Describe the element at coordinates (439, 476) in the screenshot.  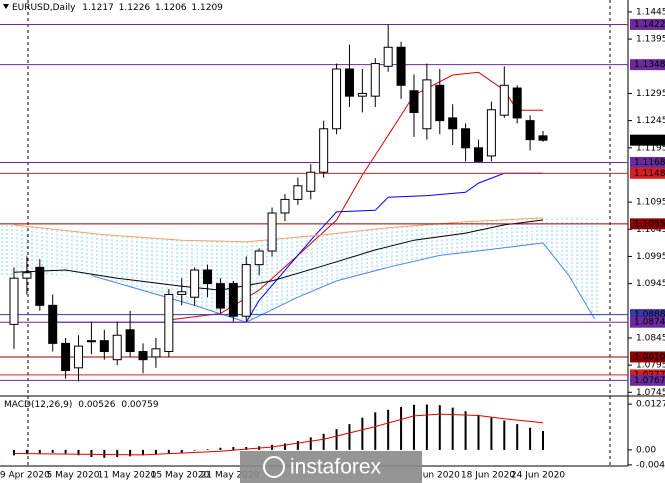
I see `x-tick-label: Jun 2020` at that location.